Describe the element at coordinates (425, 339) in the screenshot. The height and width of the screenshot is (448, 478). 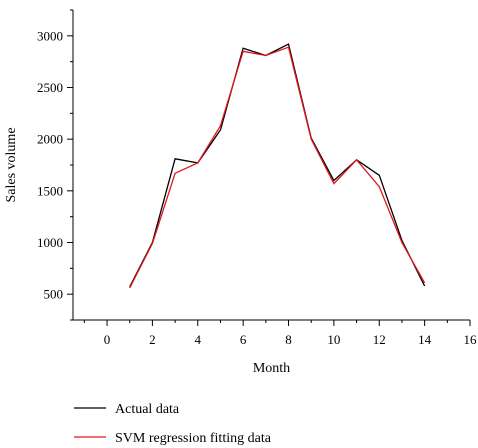
I see `x-tick-label: 14` at that location.